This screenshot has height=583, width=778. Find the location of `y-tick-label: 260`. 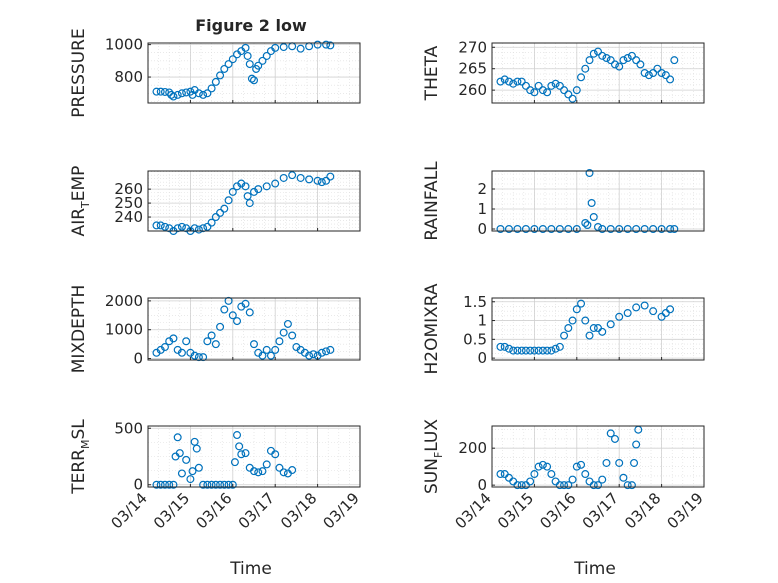

y-tick-label: 260 is located at coordinates (128, 189).